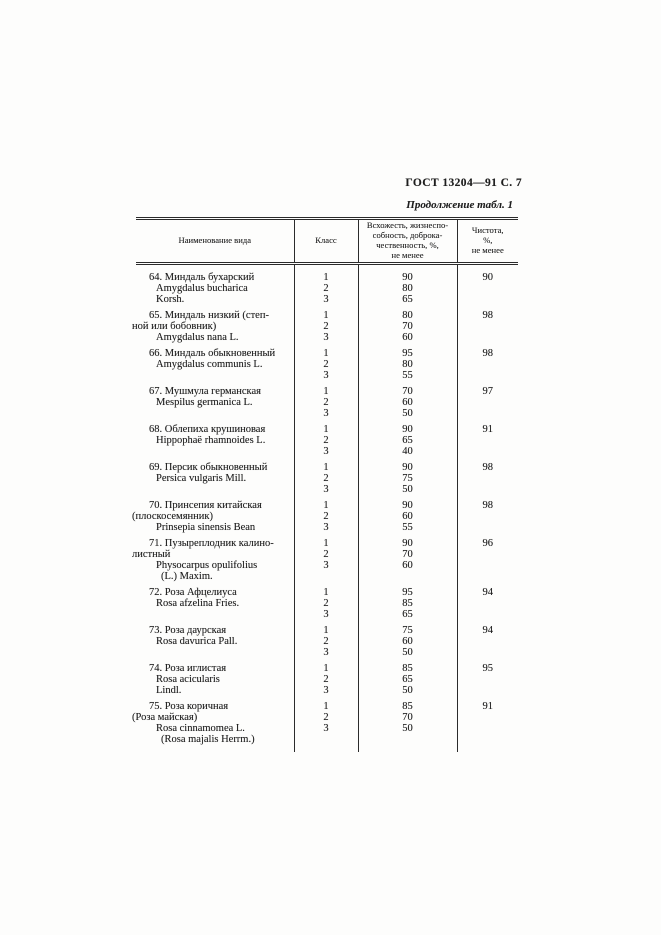 This screenshot has height=935, width=661. I want to click on species-name-line: Lindl., so click(169, 690).